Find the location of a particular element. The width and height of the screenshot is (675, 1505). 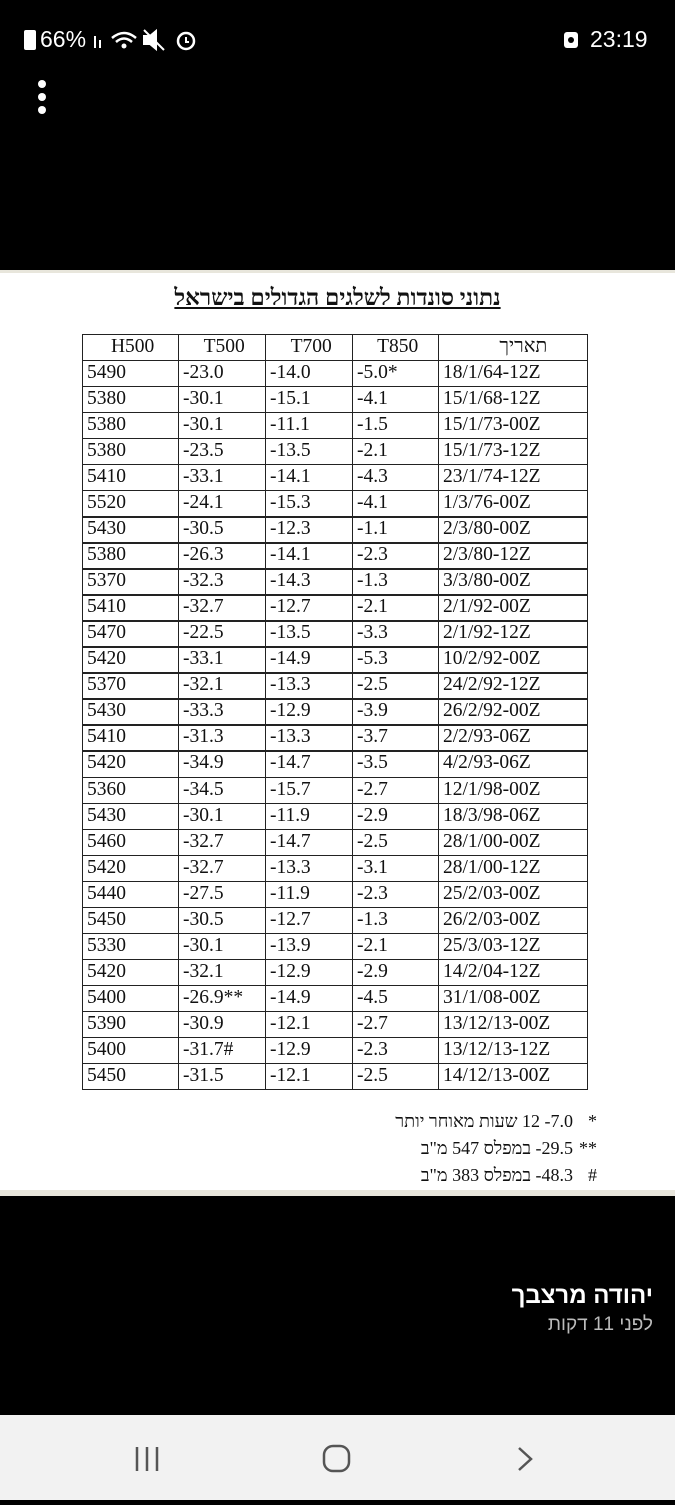

header-cell: H500 is located at coordinates (131, 348).